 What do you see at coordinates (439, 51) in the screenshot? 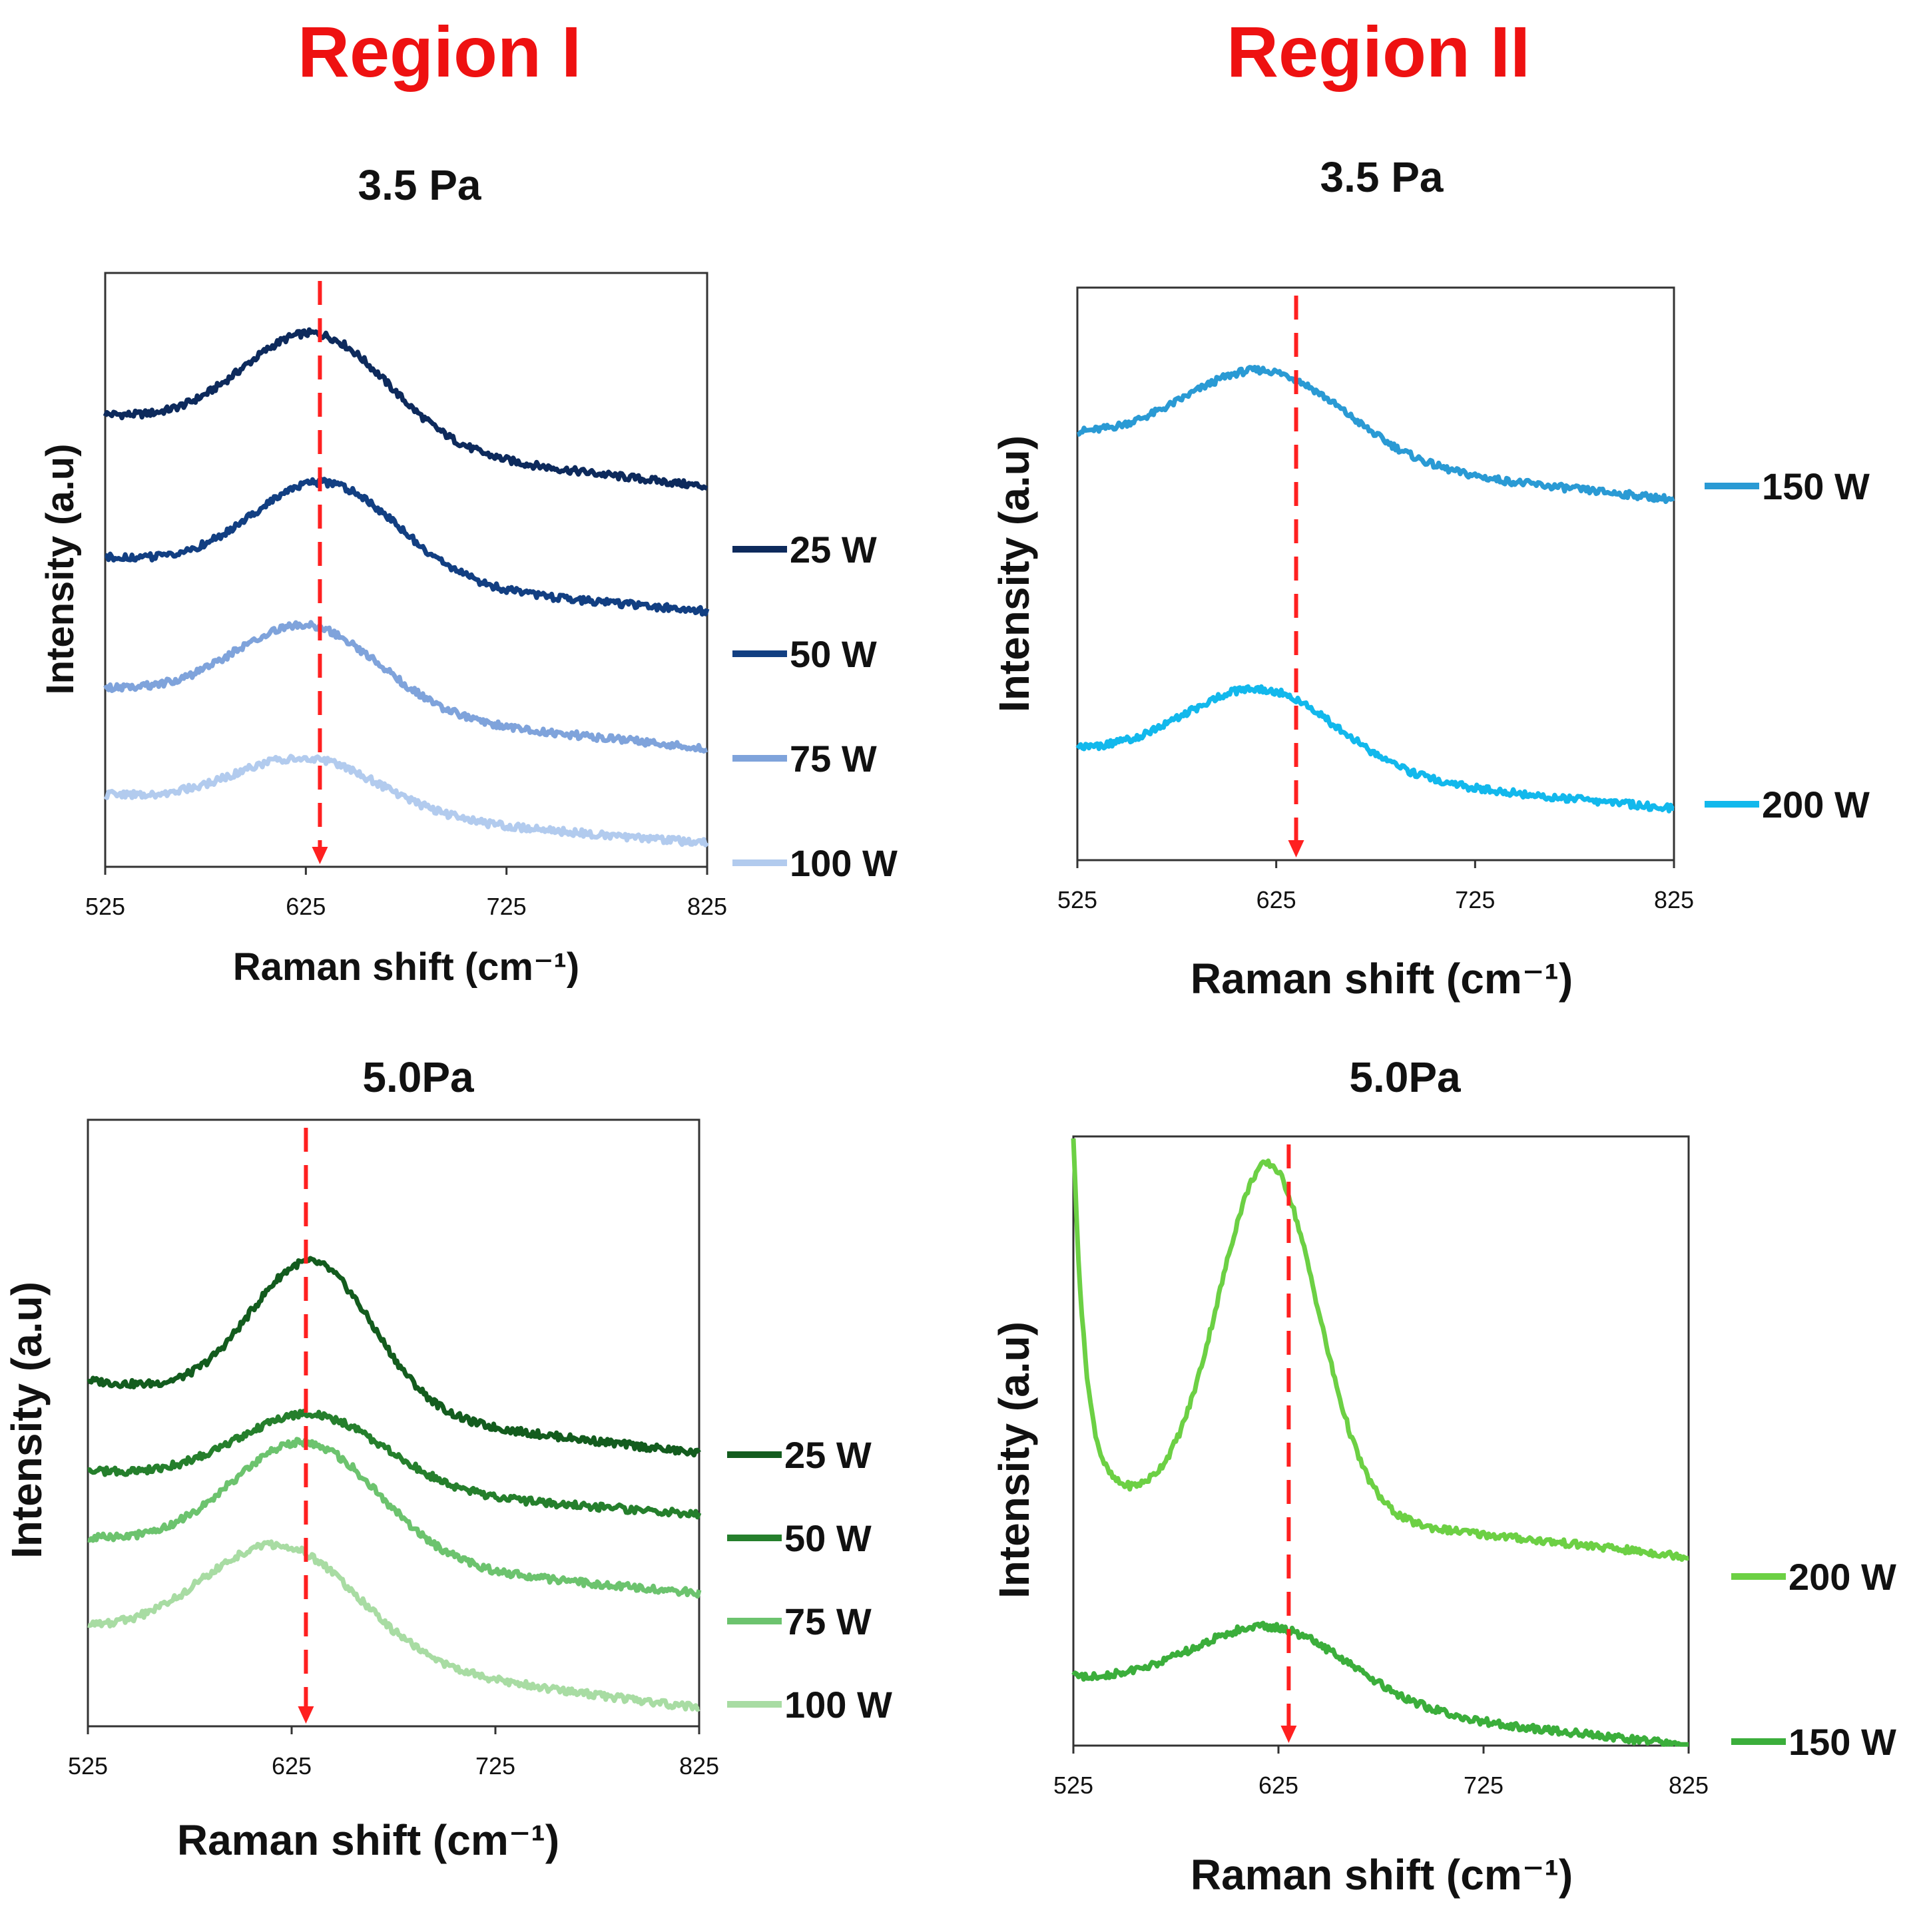
I see `region-title-1: Region I` at bounding box center [439, 51].